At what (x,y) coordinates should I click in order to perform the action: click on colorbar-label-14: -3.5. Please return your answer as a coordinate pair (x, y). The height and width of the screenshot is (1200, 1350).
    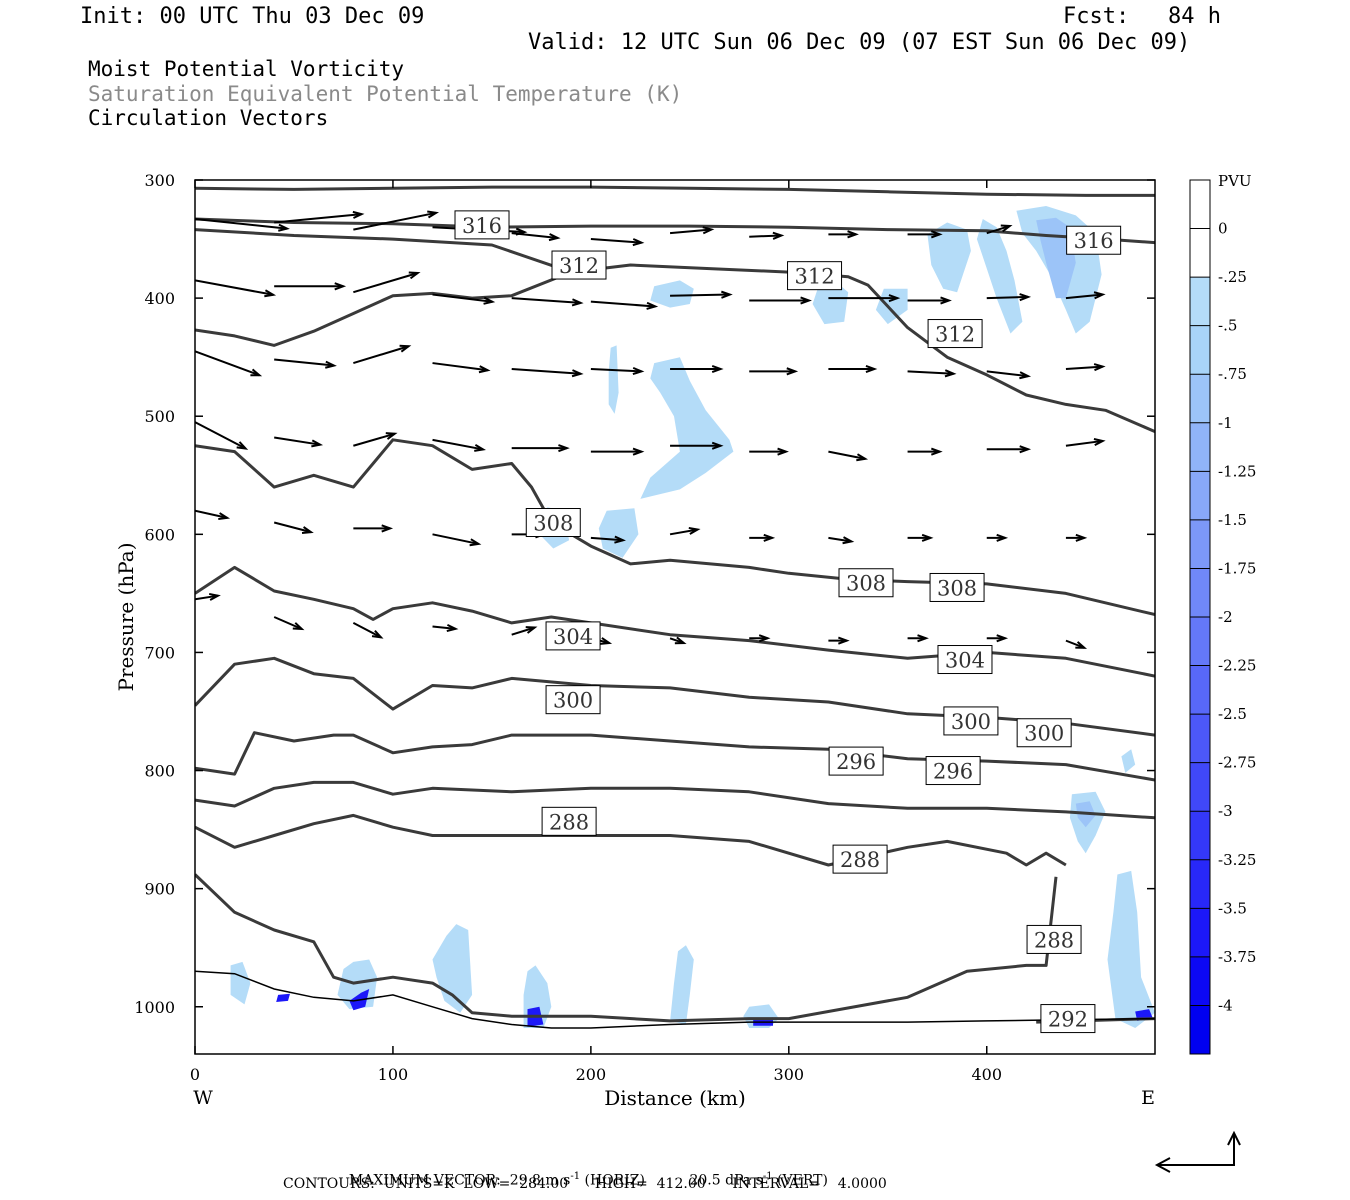
    Looking at the image, I should click on (1232, 908).